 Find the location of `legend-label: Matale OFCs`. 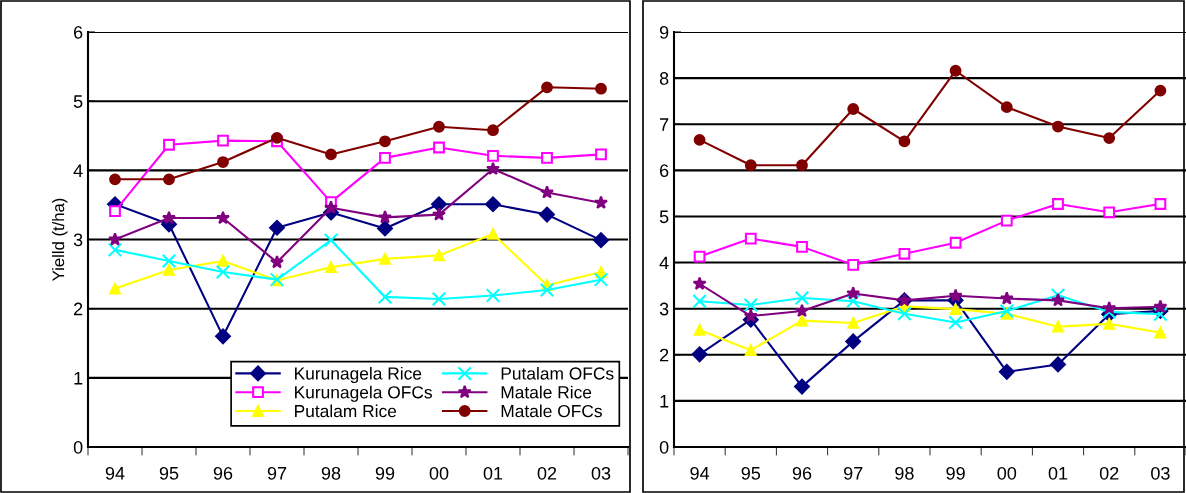

legend-label: Matale OFCs is located at coordinates (551, 411).